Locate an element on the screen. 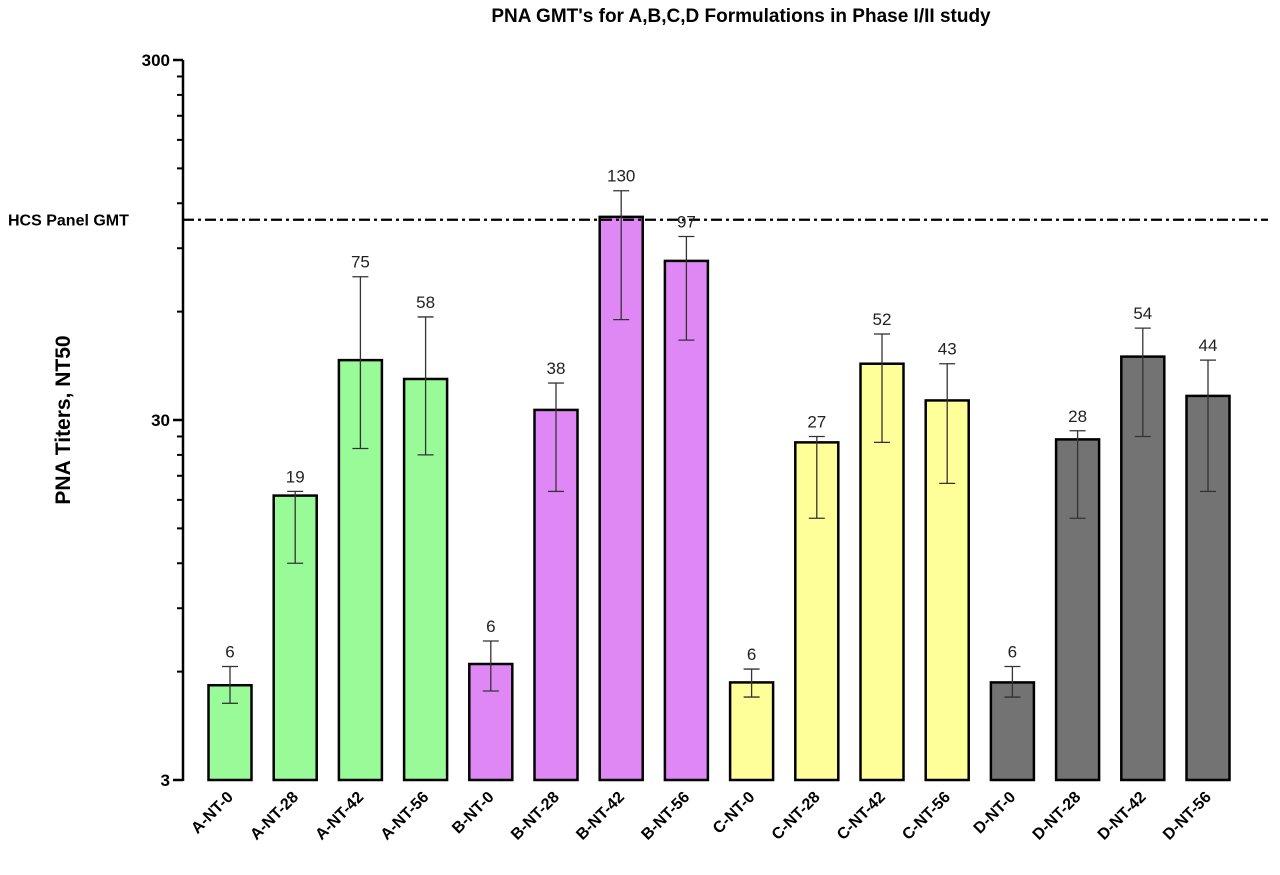  data-label-A-NT-56: 58 is located at coordinates (425, 302).